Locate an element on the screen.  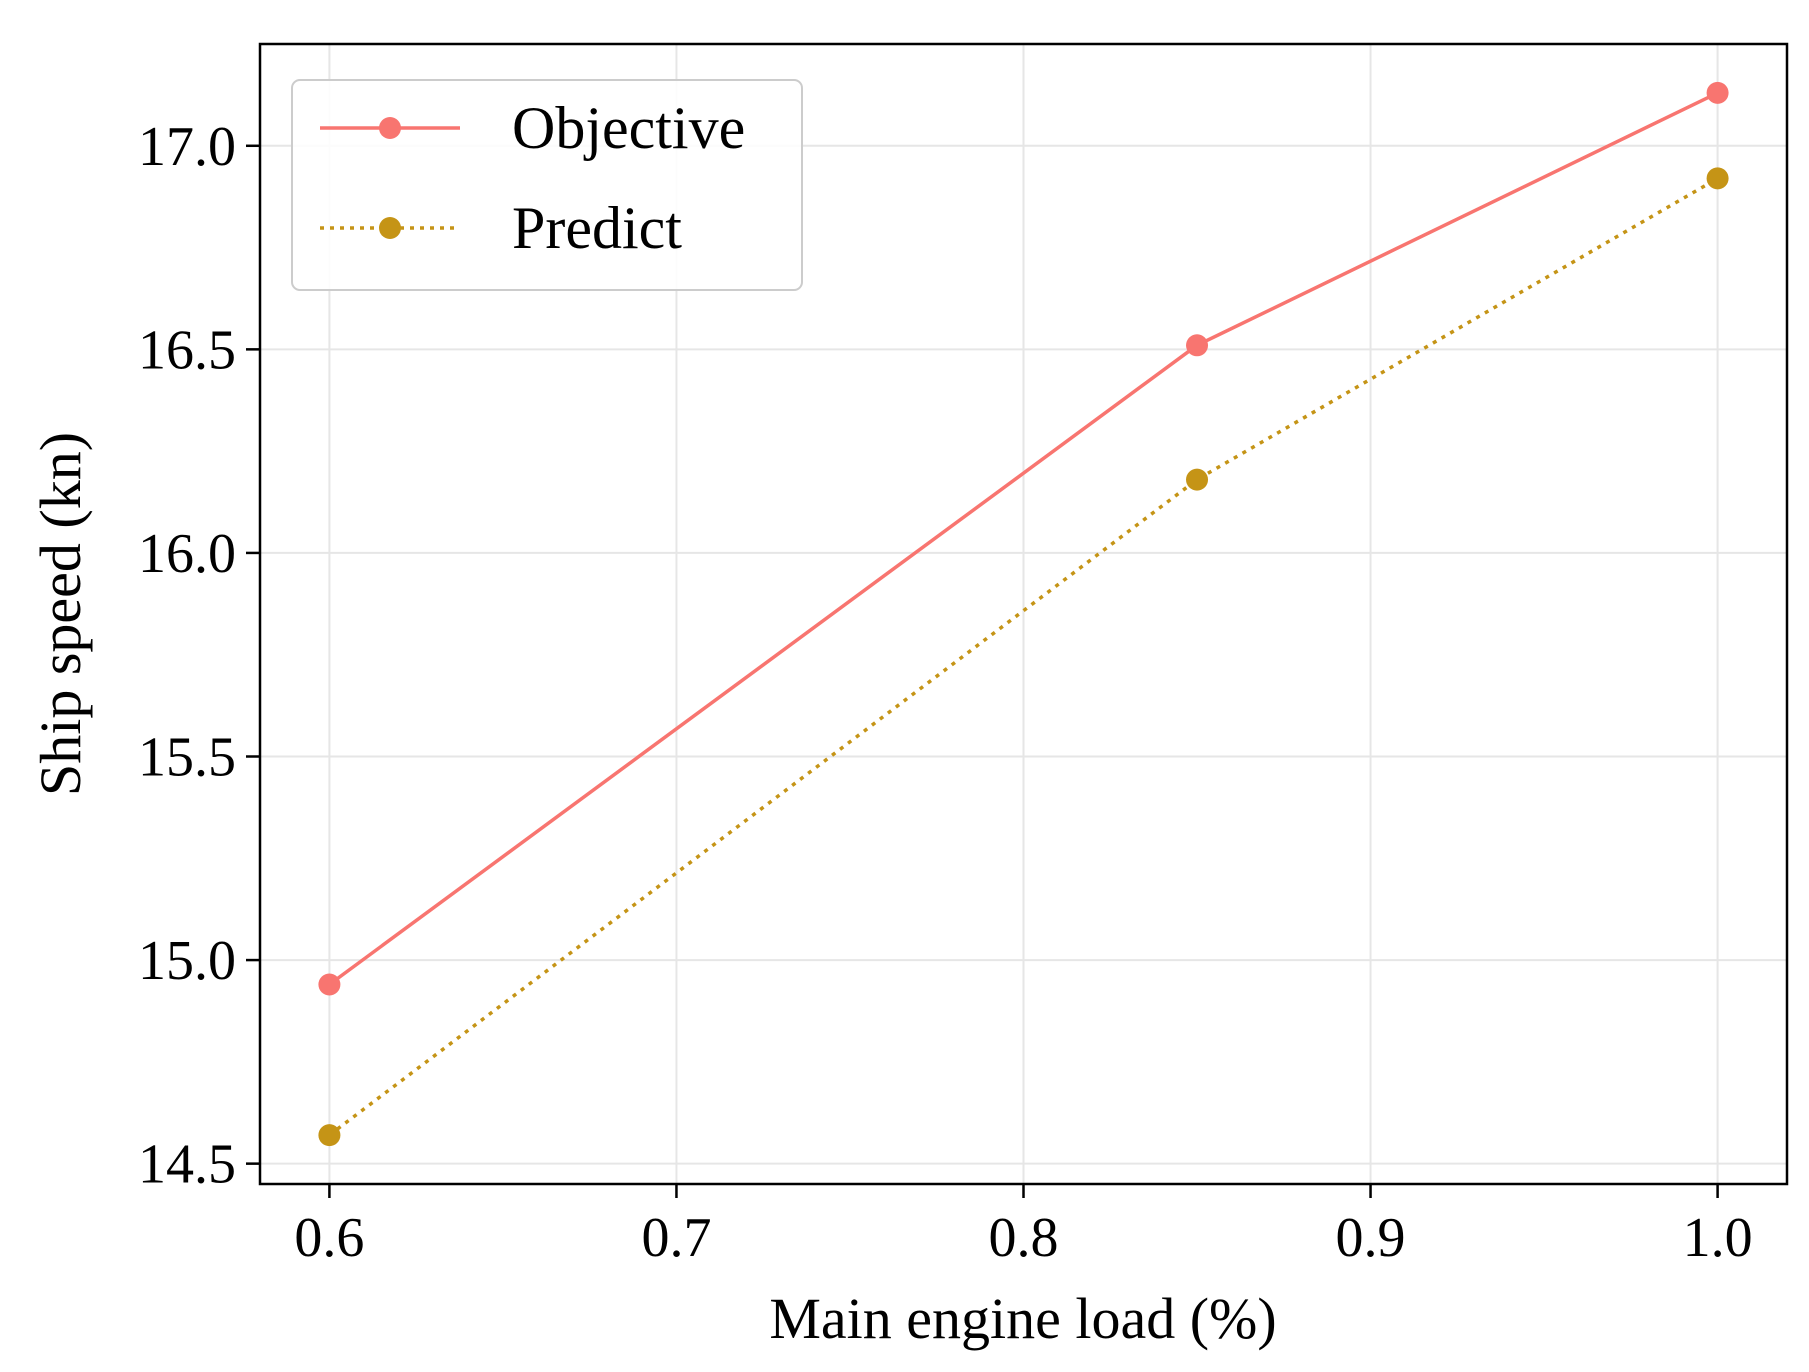
x-tick-label: 0.8 is located at coordinates (1024, 1238).